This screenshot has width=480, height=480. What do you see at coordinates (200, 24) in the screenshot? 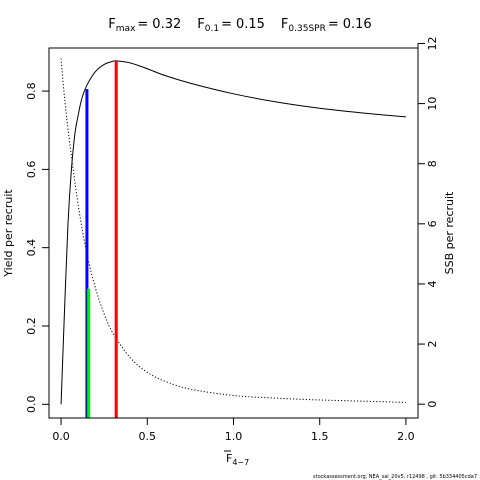
I see `title-f01-name: F` at bounding box center [200, 24].